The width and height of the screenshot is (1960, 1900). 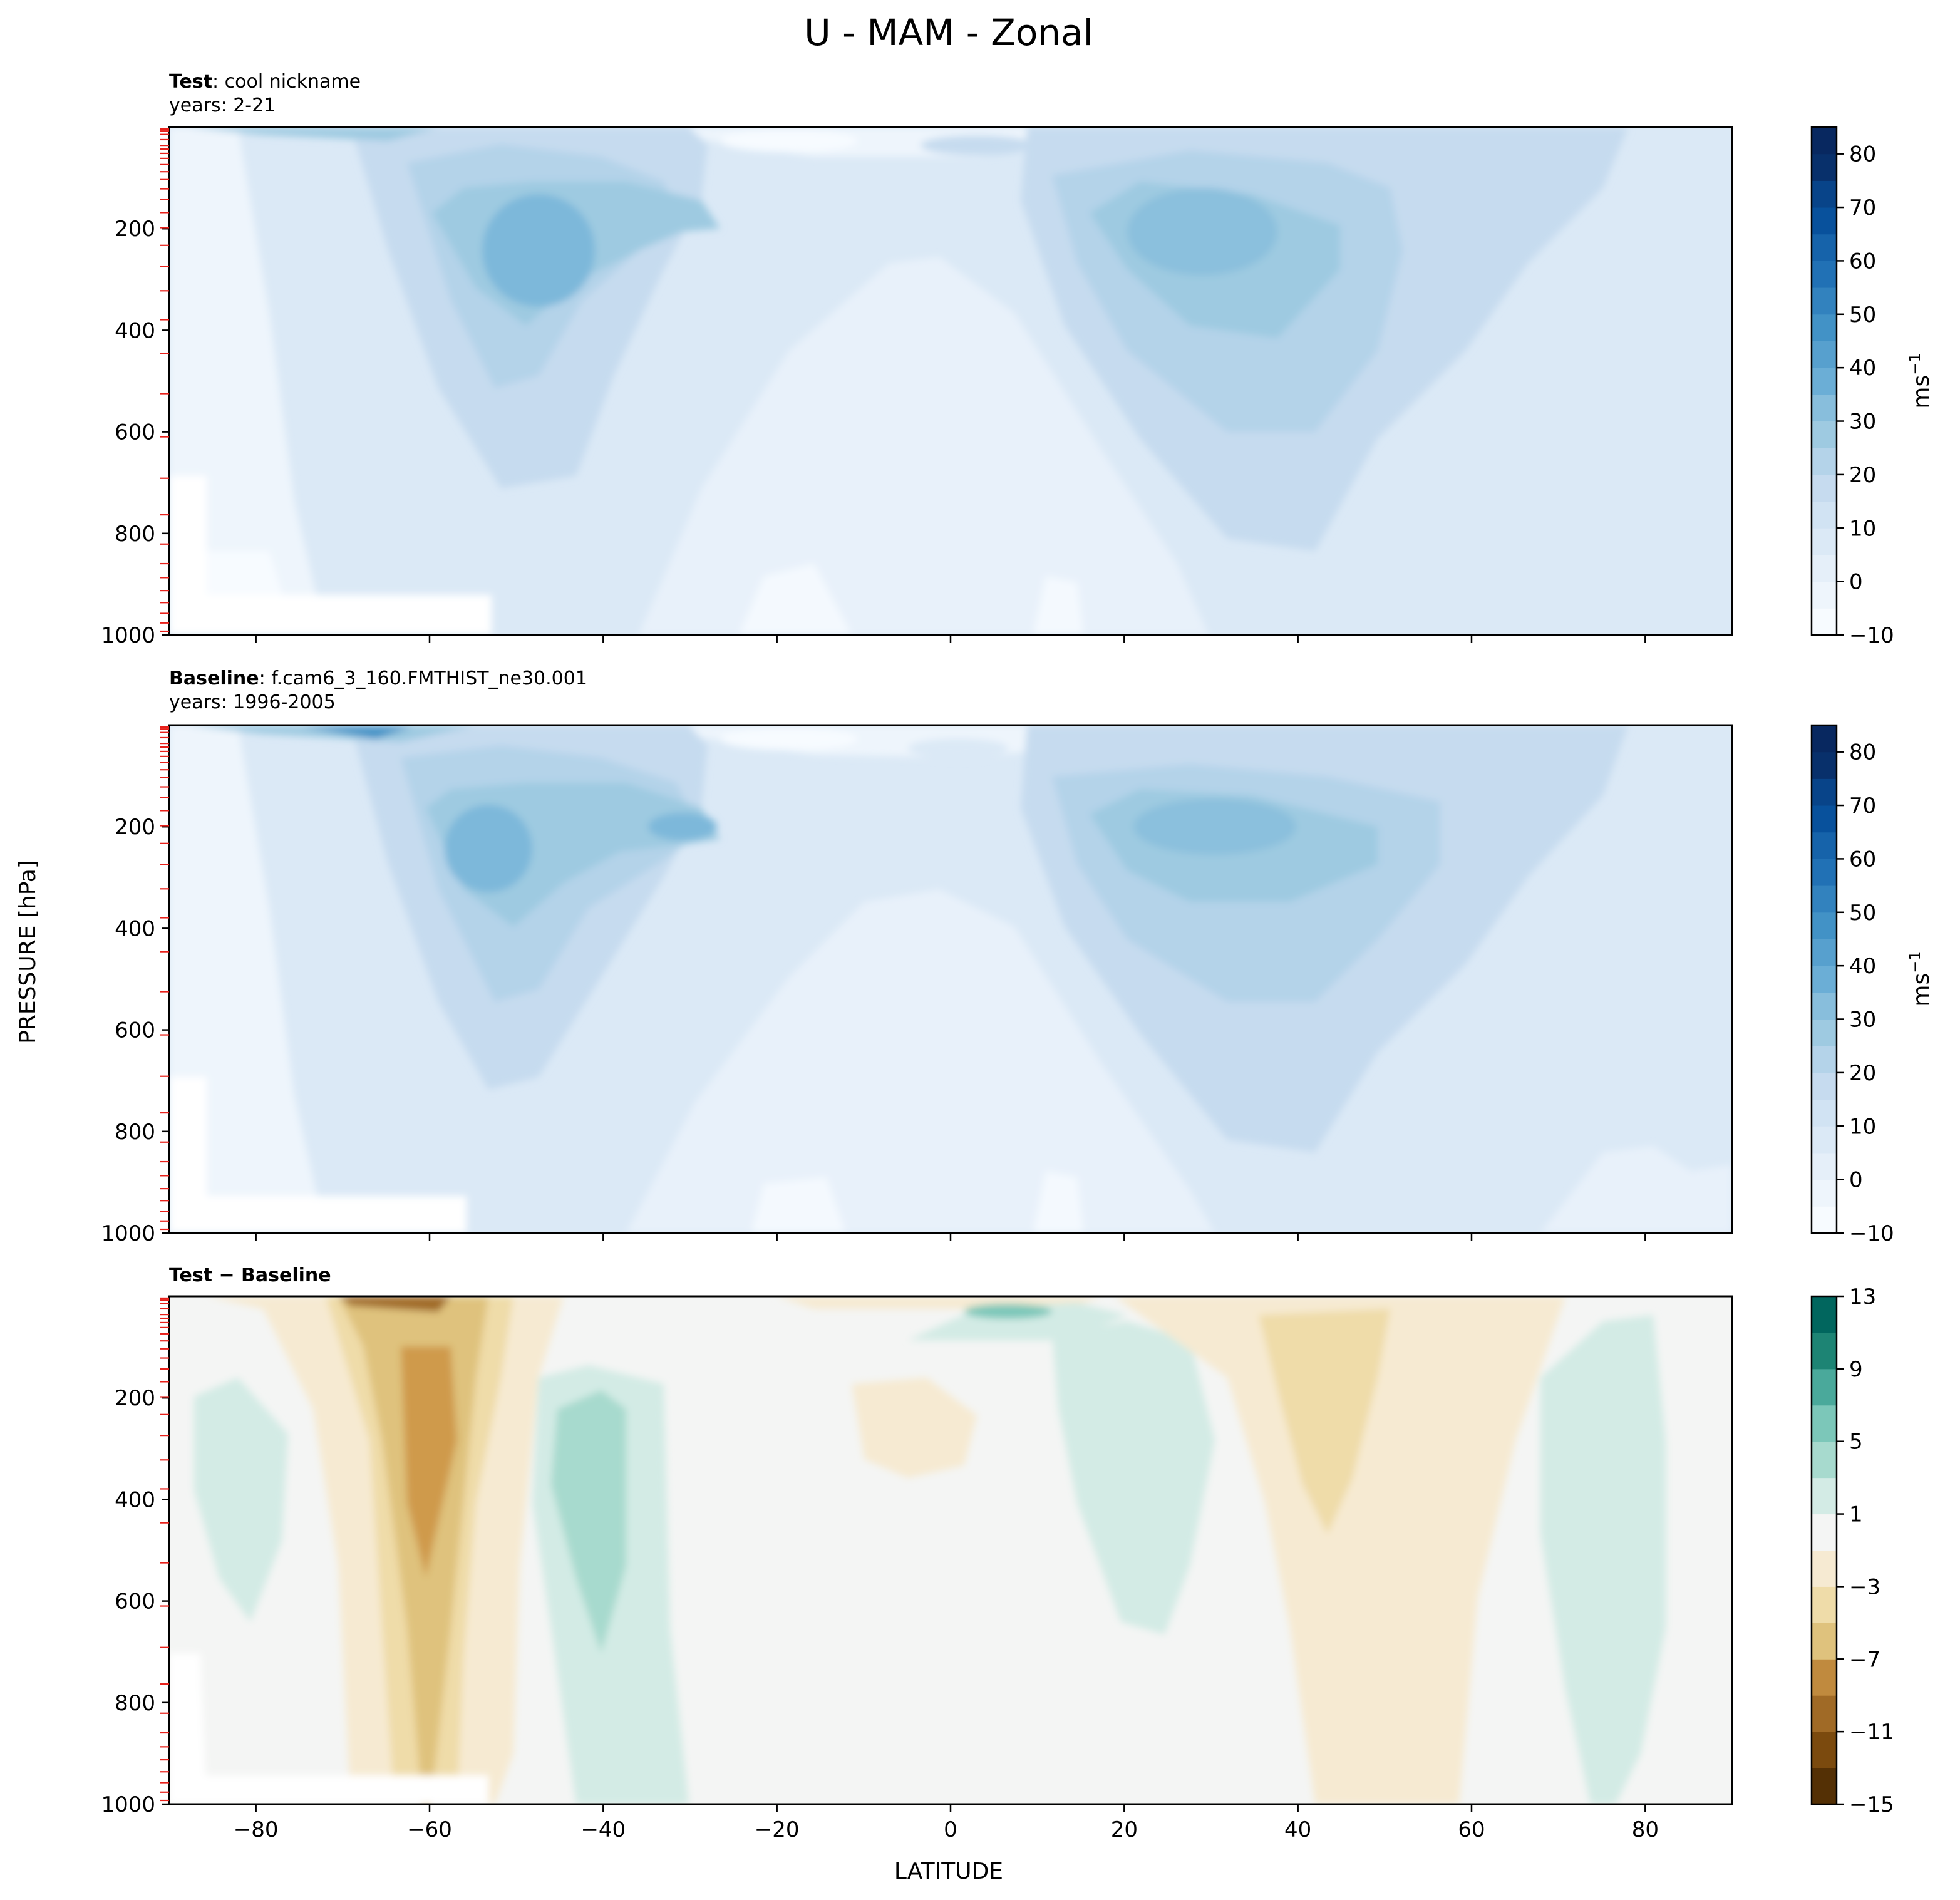 I want to click on x-tick-label: −80, so click(x=256, y=1829).